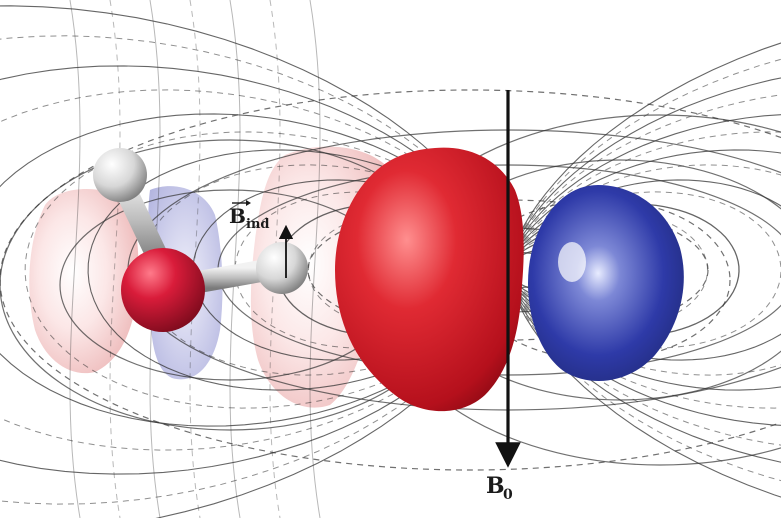  I want to click on induced-field-subscript: ind, so click(257, 224).